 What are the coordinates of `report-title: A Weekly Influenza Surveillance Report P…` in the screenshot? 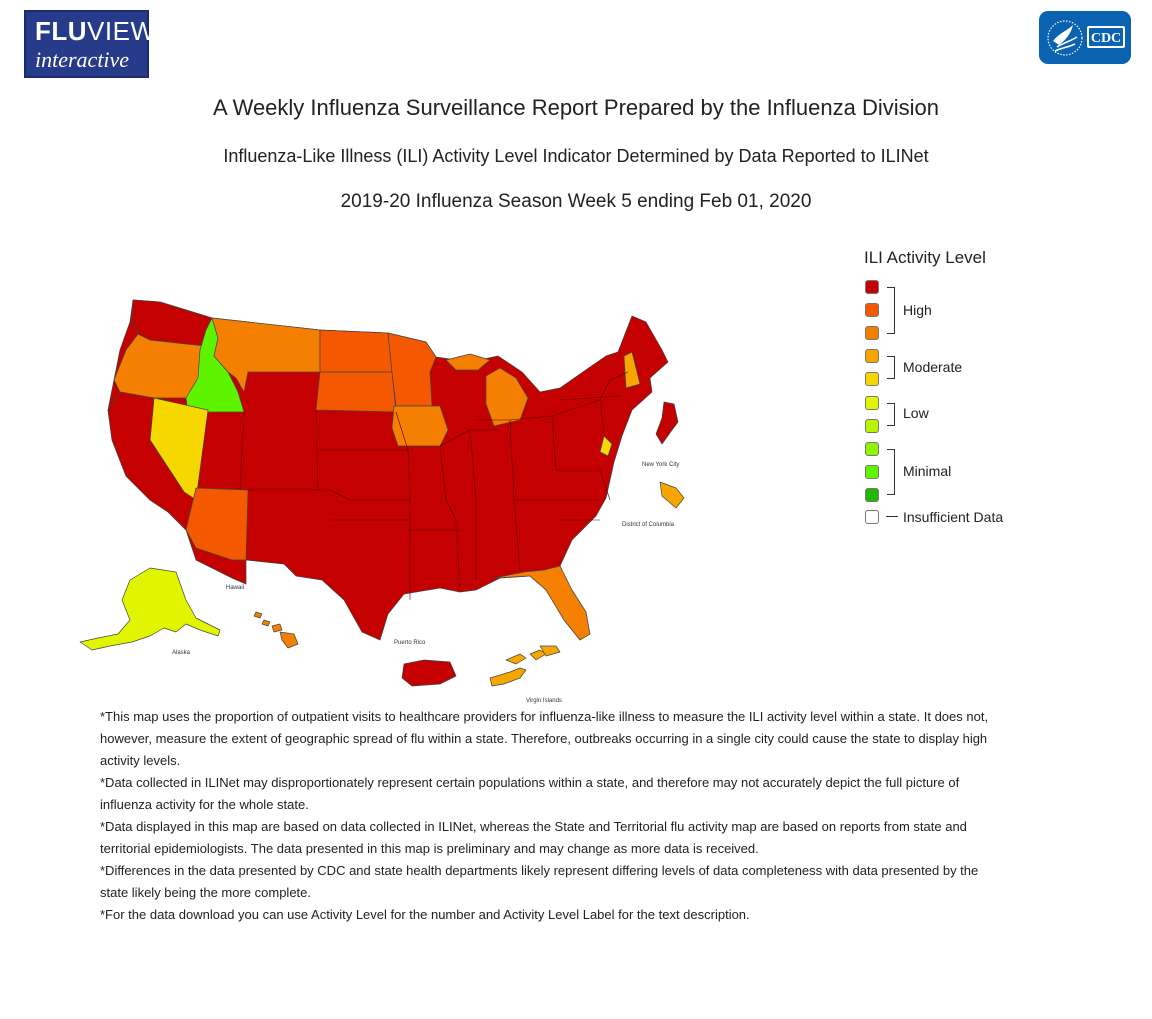 It's located at (576, 107).